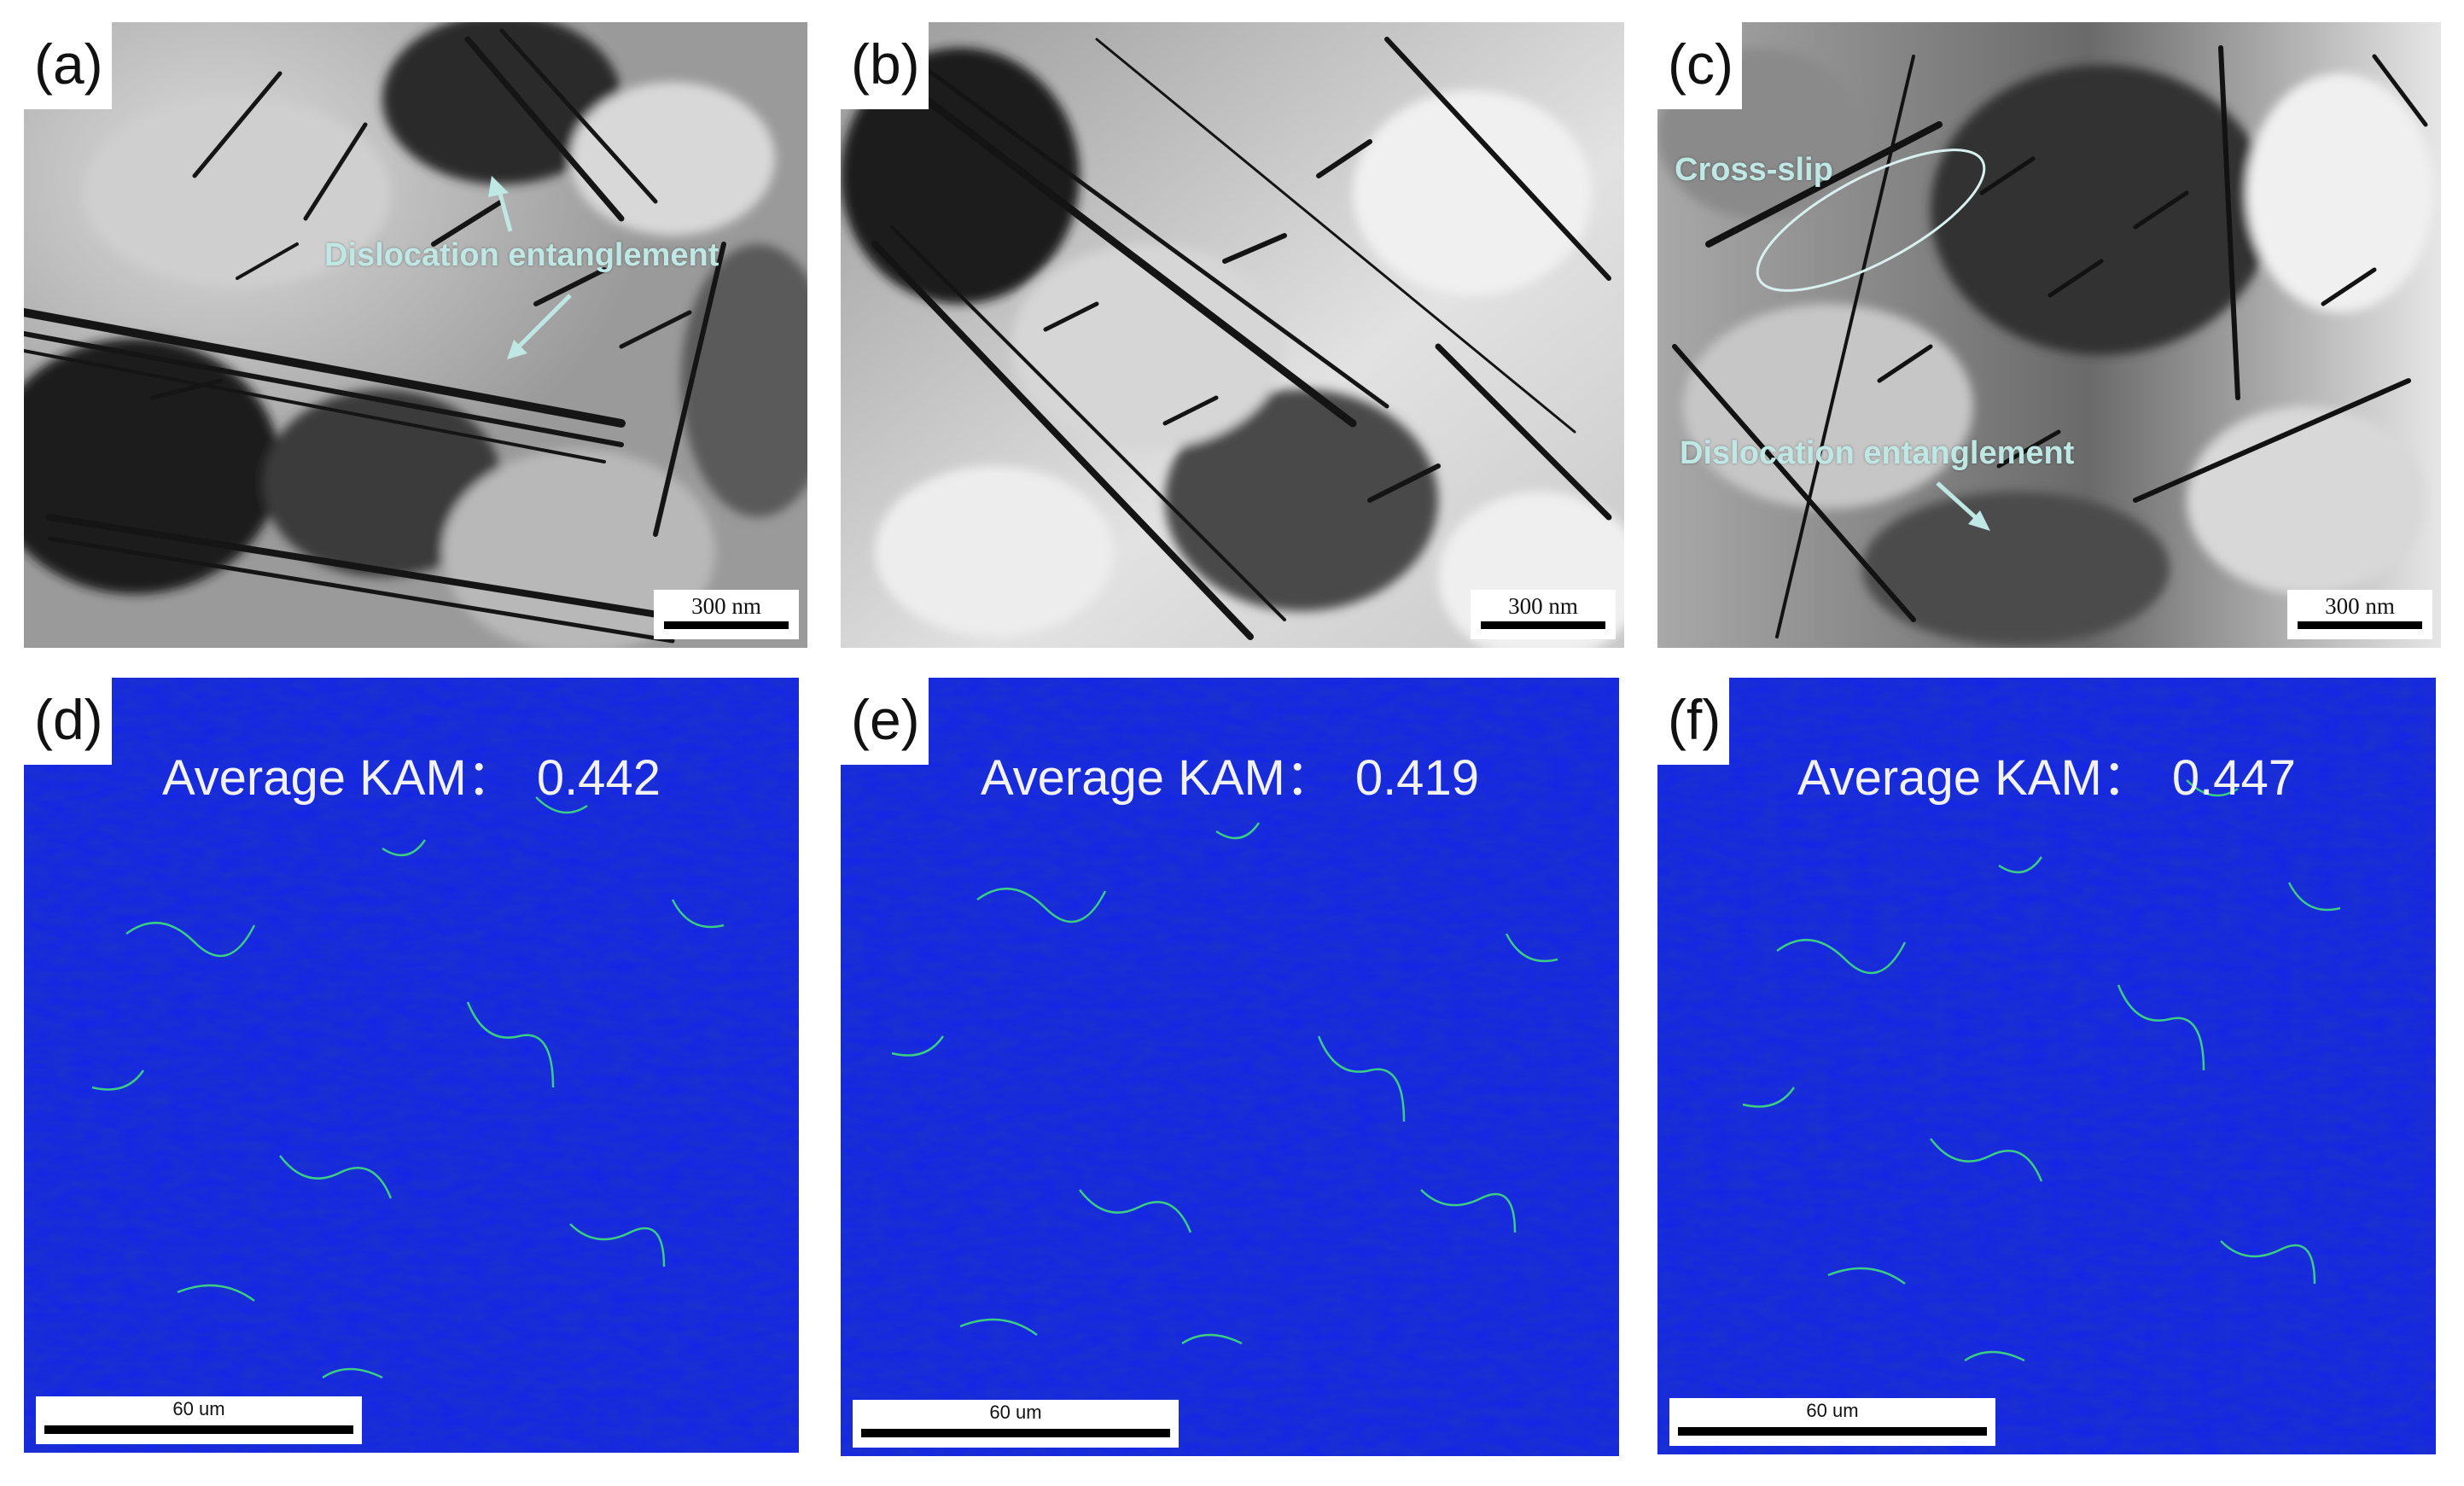  What do you see at coordinates (1015, 1433) in the screenshot?
I see `scale-bar-line-e` at bounding box center [1015, 1433].